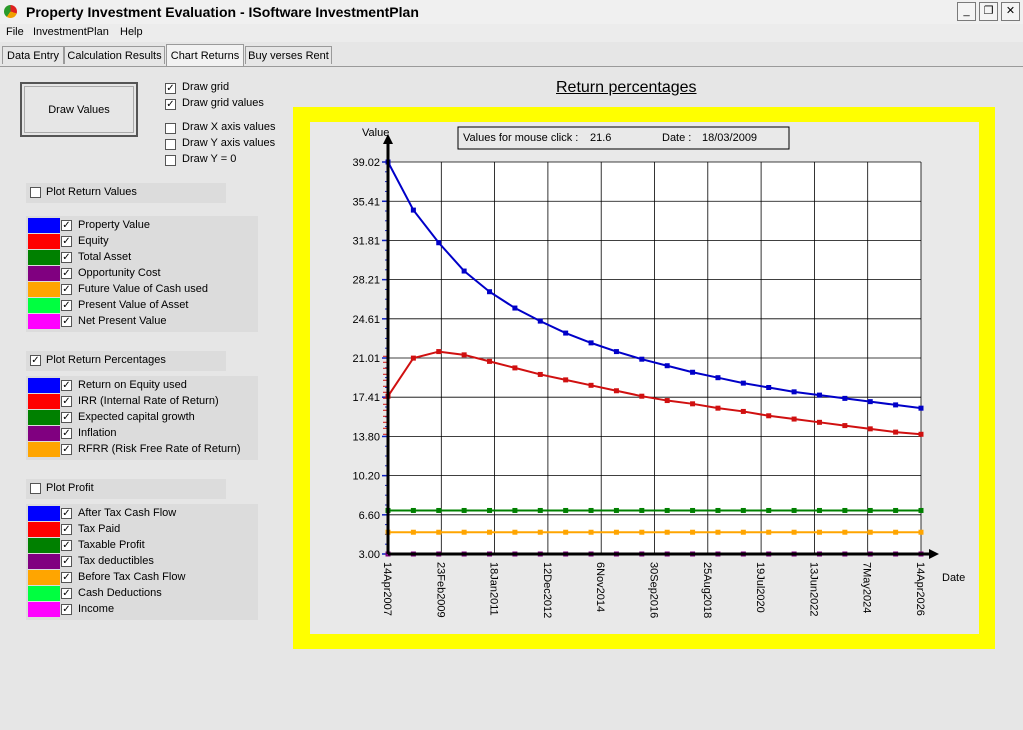 This screenshot has height=730, width=1023. I want to click on y-tick-label: 13.80, so click(366, 437).